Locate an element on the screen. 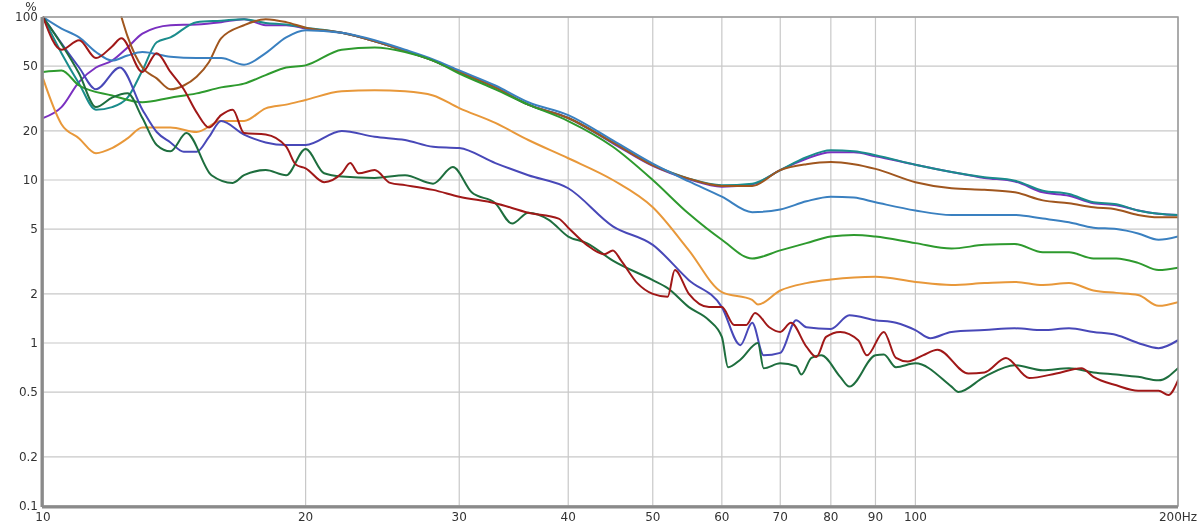 The height and width of the screenshot is (529, 1200). x-tick-label: 60 is located at coordinates (722, 517).